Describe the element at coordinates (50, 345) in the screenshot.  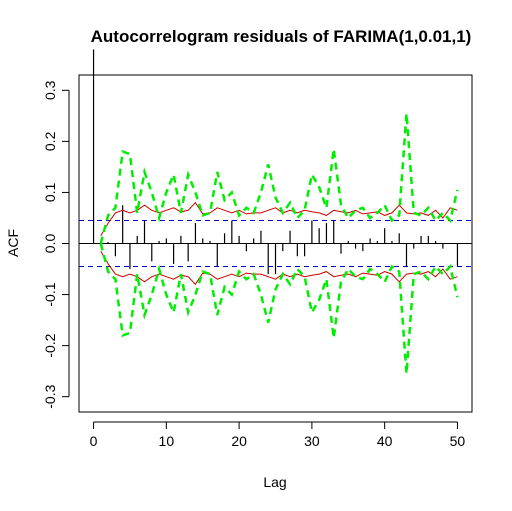
I see `y-tick-label: -0.2` at that location.